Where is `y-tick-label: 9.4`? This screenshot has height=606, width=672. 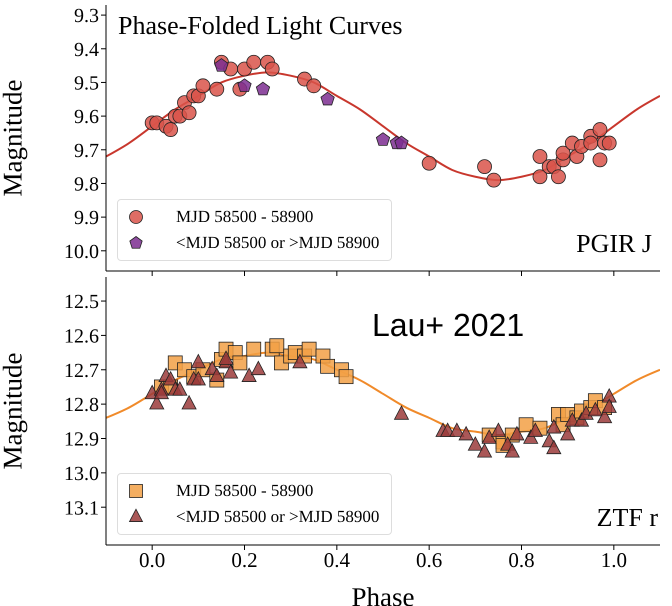 y-tick-label: 9.4 is located at coordinates (86, 49).